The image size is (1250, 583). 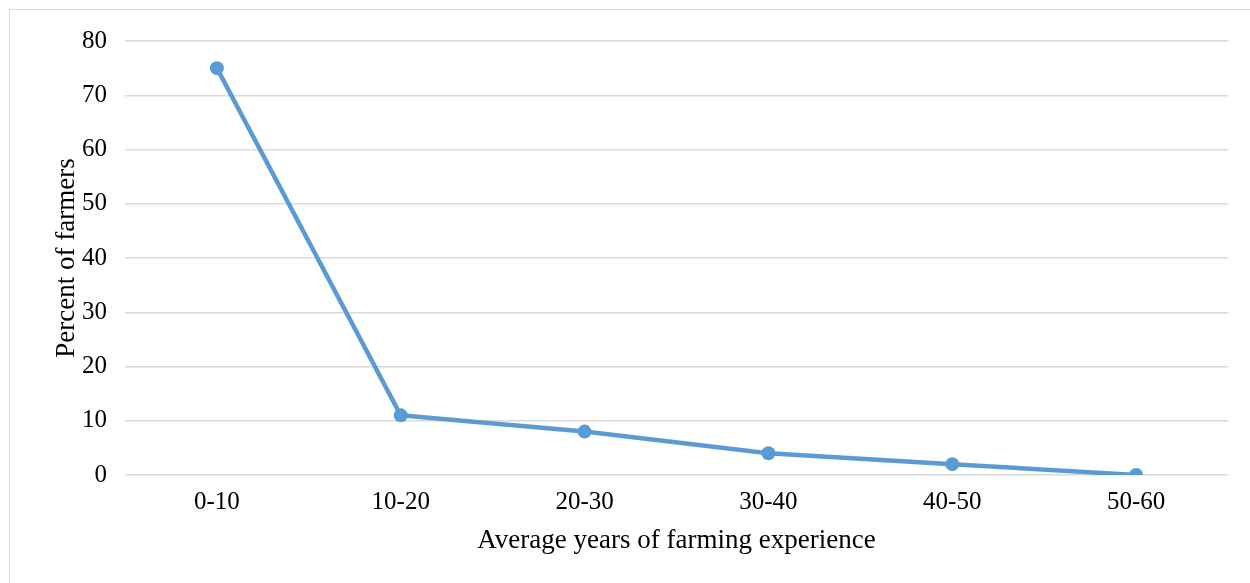 I want to click on y-tick-label: 40, so click(x=94, y=256).